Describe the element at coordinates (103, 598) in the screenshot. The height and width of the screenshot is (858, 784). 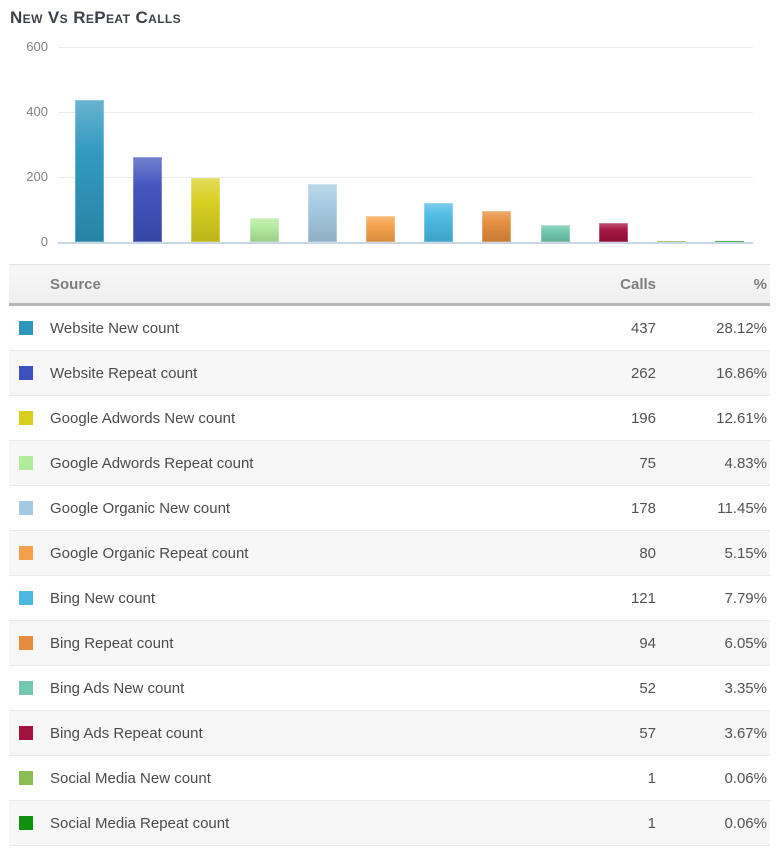
I see `source-label: Bing New count` at that location.